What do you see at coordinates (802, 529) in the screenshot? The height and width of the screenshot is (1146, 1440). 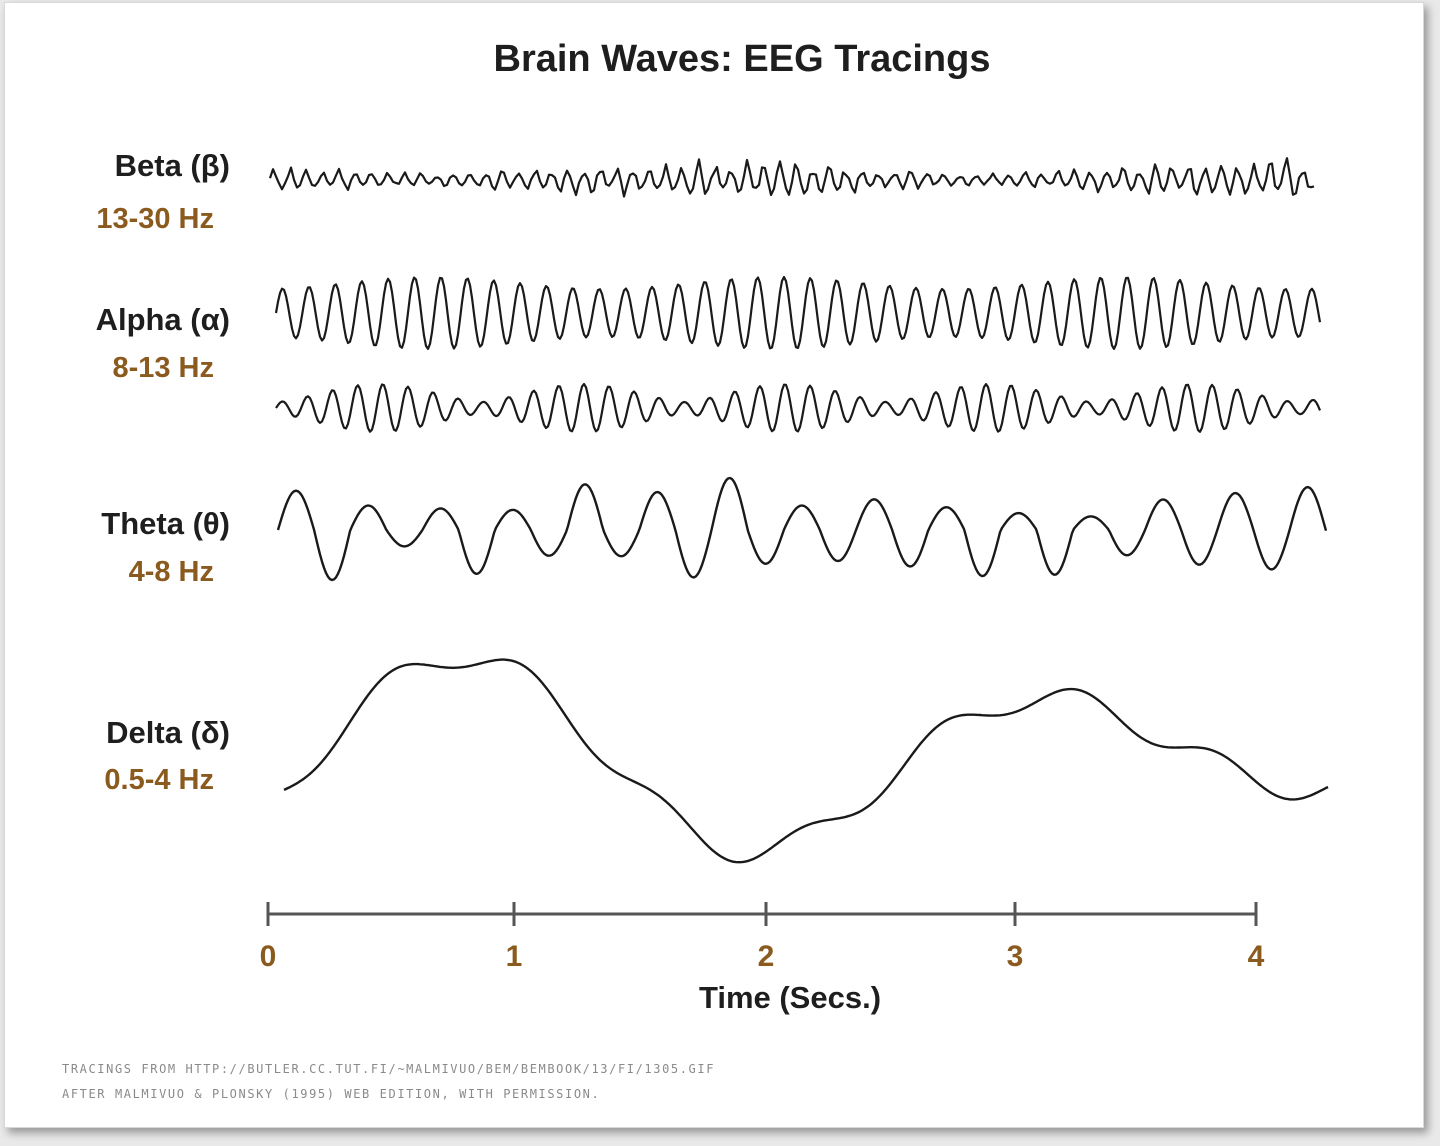 I see `theta-trace` at bounding box center [802, 529].